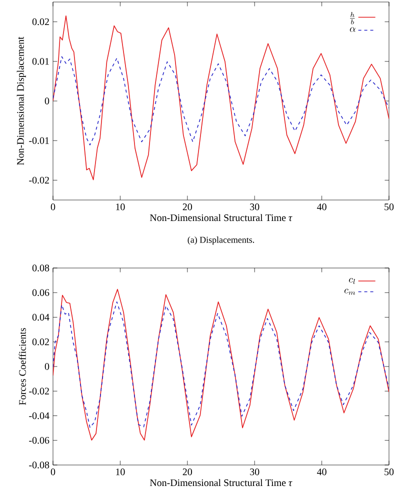 This screenshot has width=397, height=499. Describe the element at coordinates (351, 281) in the screenshot. I see `legend-label: $c_l$` at that location.